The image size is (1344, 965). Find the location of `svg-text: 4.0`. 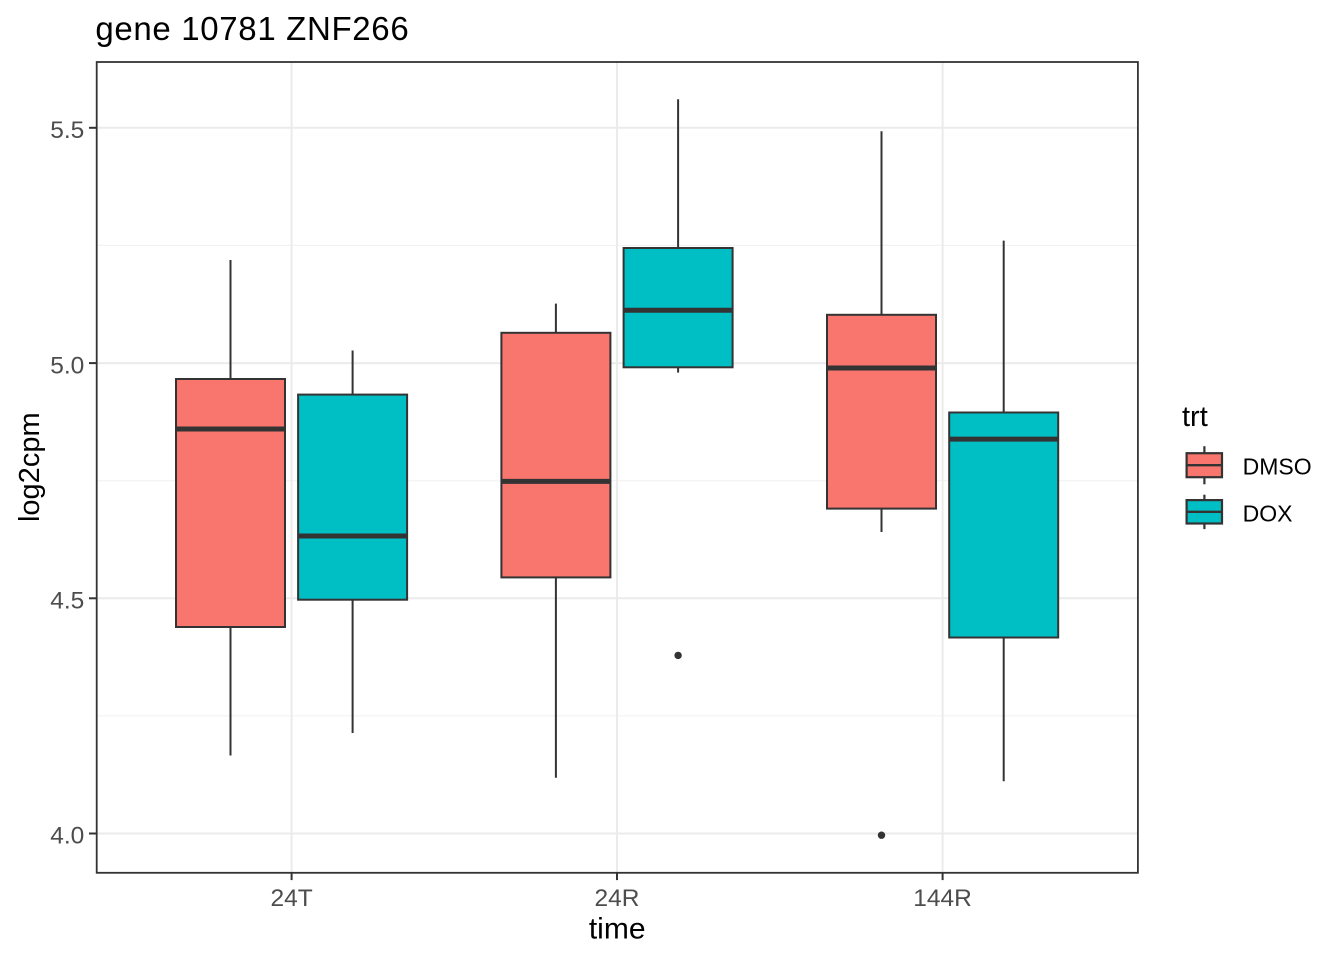

svg-text: 4.0 is located at coordinates (67, 836).